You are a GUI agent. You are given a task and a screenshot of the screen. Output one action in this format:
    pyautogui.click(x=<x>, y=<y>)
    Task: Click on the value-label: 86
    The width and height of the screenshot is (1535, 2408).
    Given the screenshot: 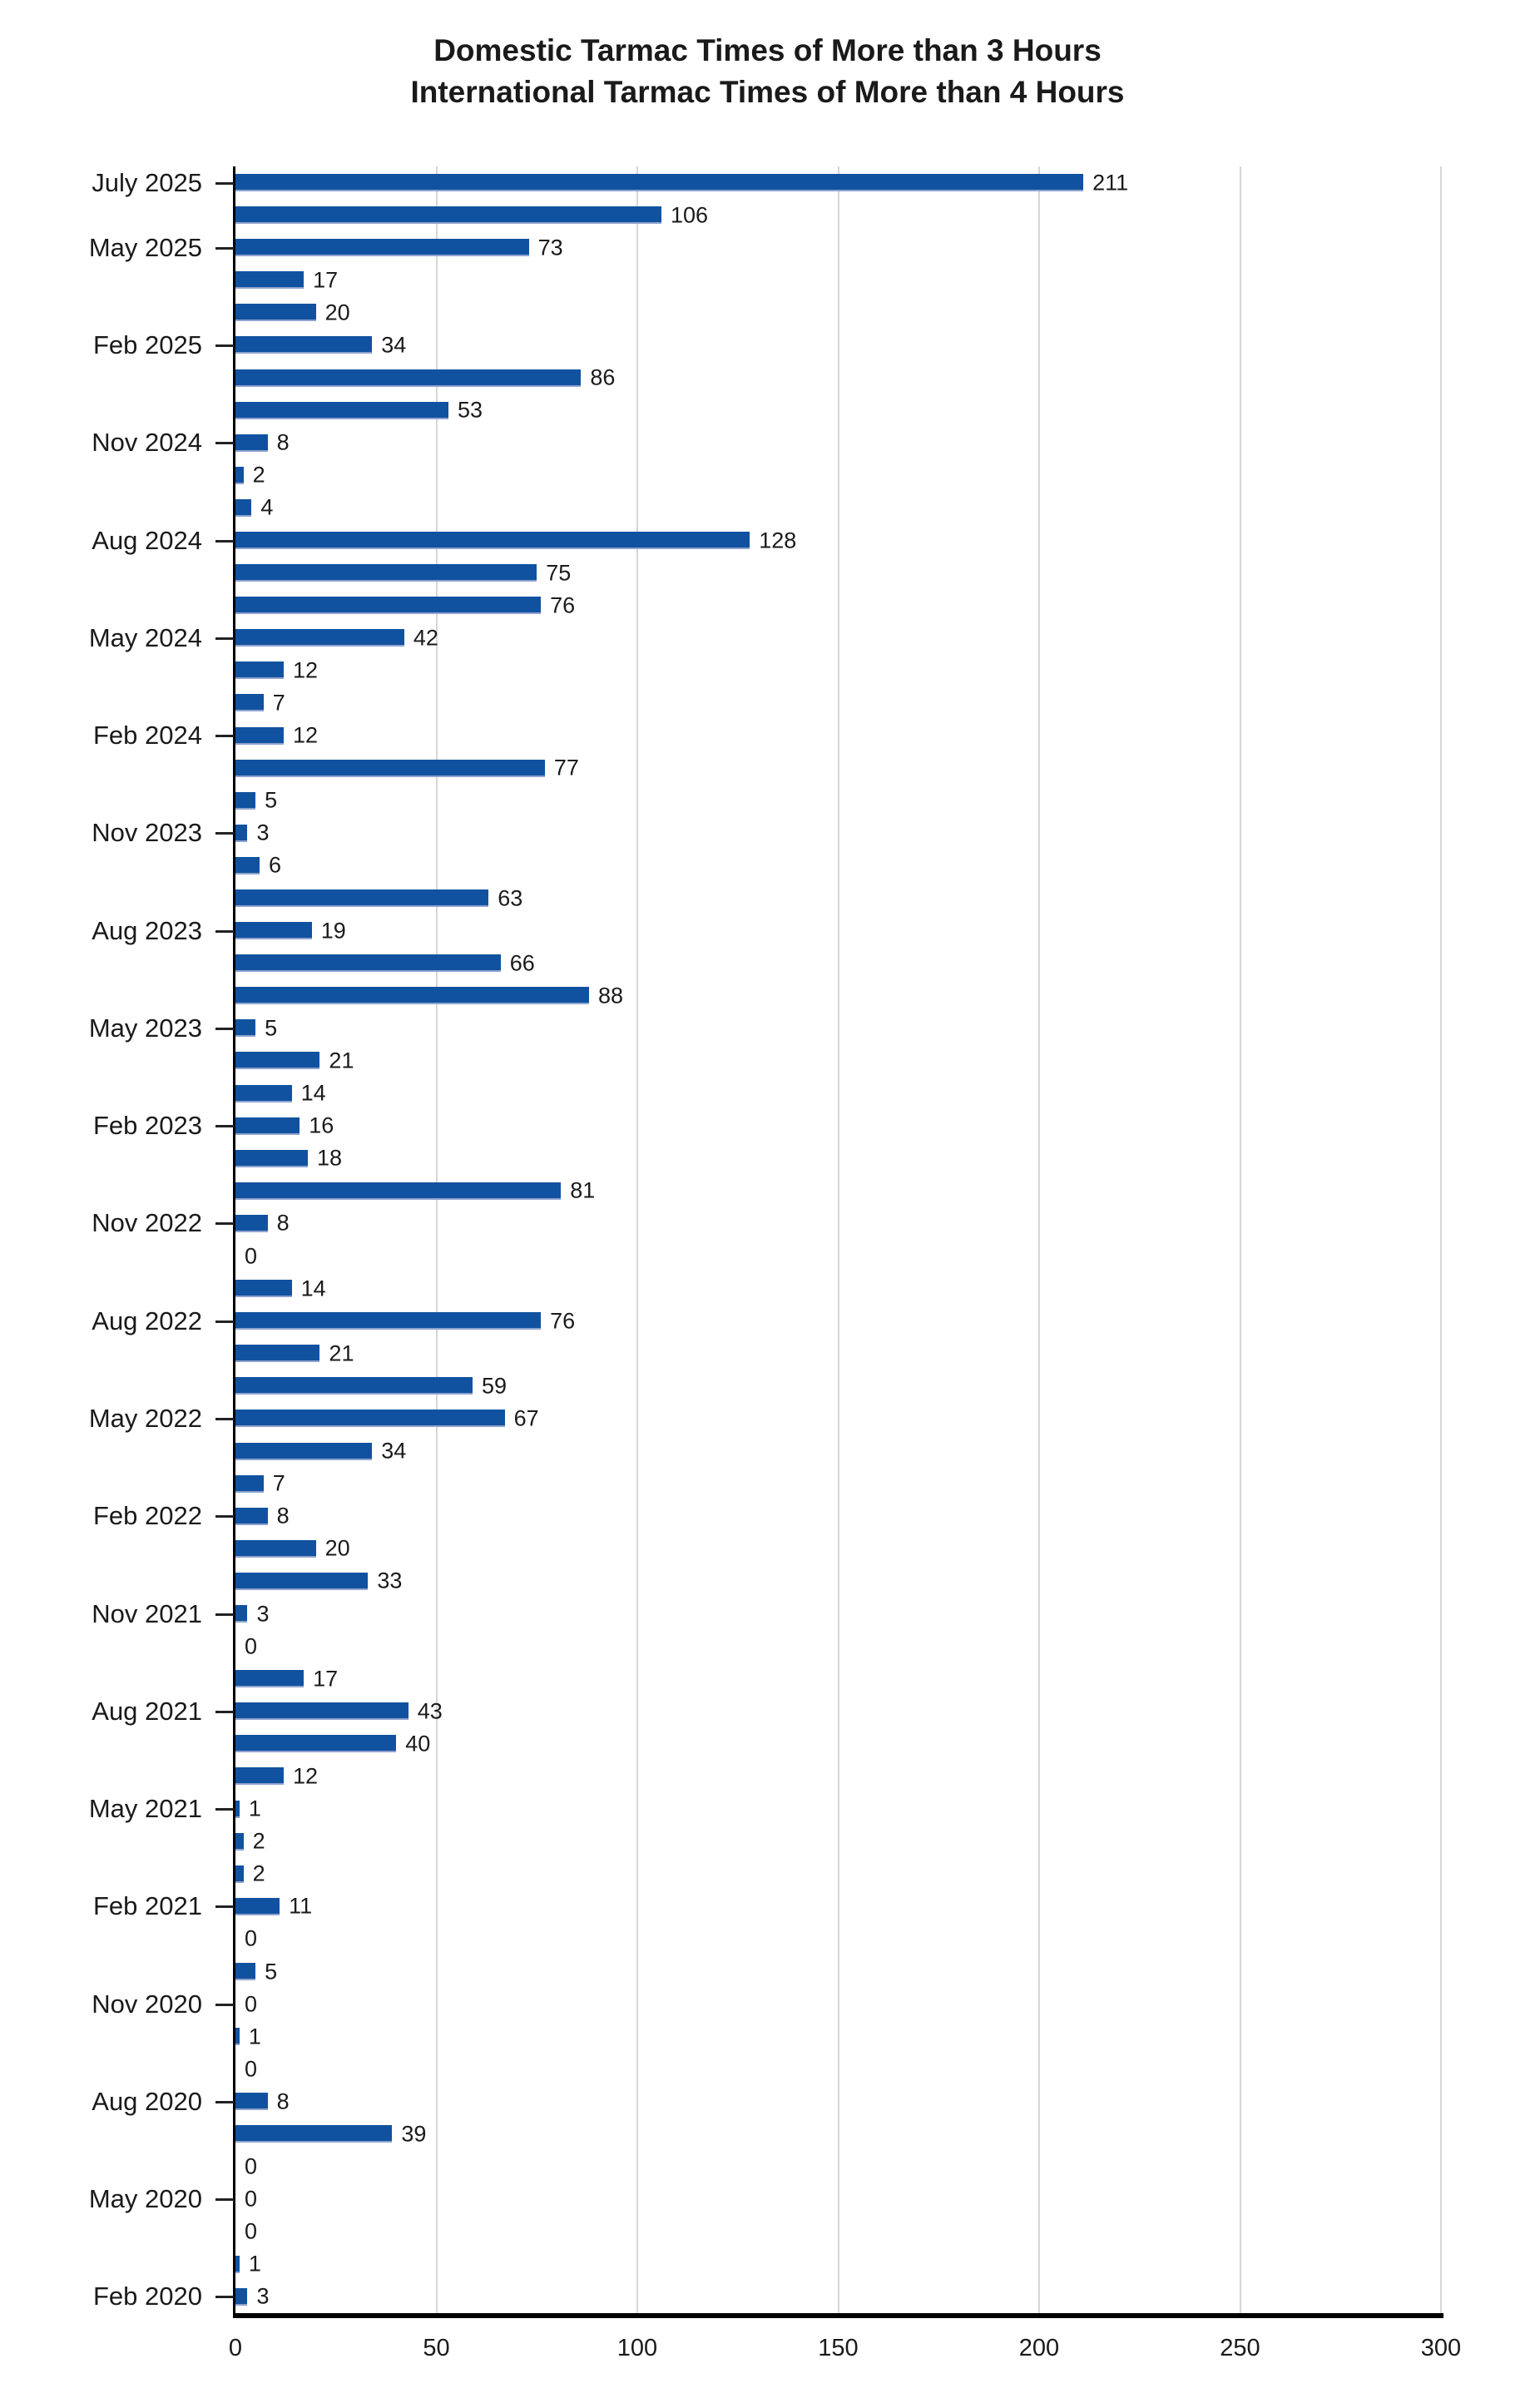 What is the action you would take?
    pyautogui.click(x=603, y=377)
    